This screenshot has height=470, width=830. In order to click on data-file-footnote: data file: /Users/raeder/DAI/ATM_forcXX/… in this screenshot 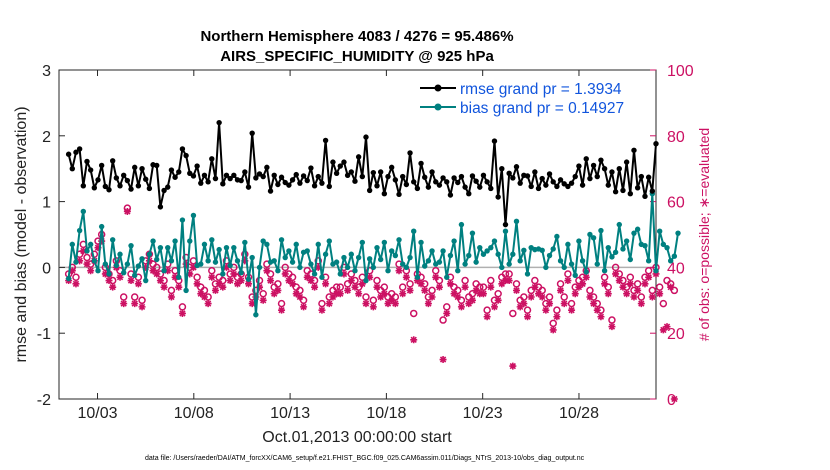, I will do `click(365, 458)`.